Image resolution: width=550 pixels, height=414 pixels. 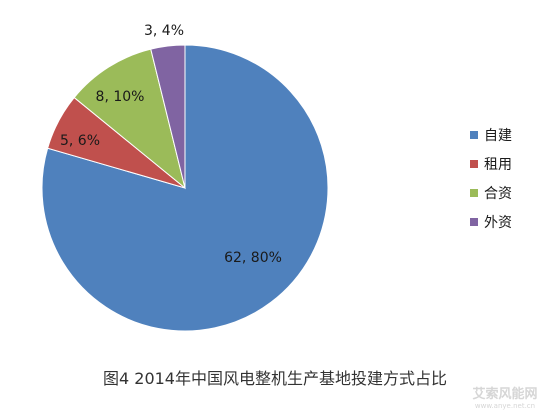 I want to click on figure-caption: 图4 2014年中国风电整机生产基地投建方式占比, so click(x=275, y=378).